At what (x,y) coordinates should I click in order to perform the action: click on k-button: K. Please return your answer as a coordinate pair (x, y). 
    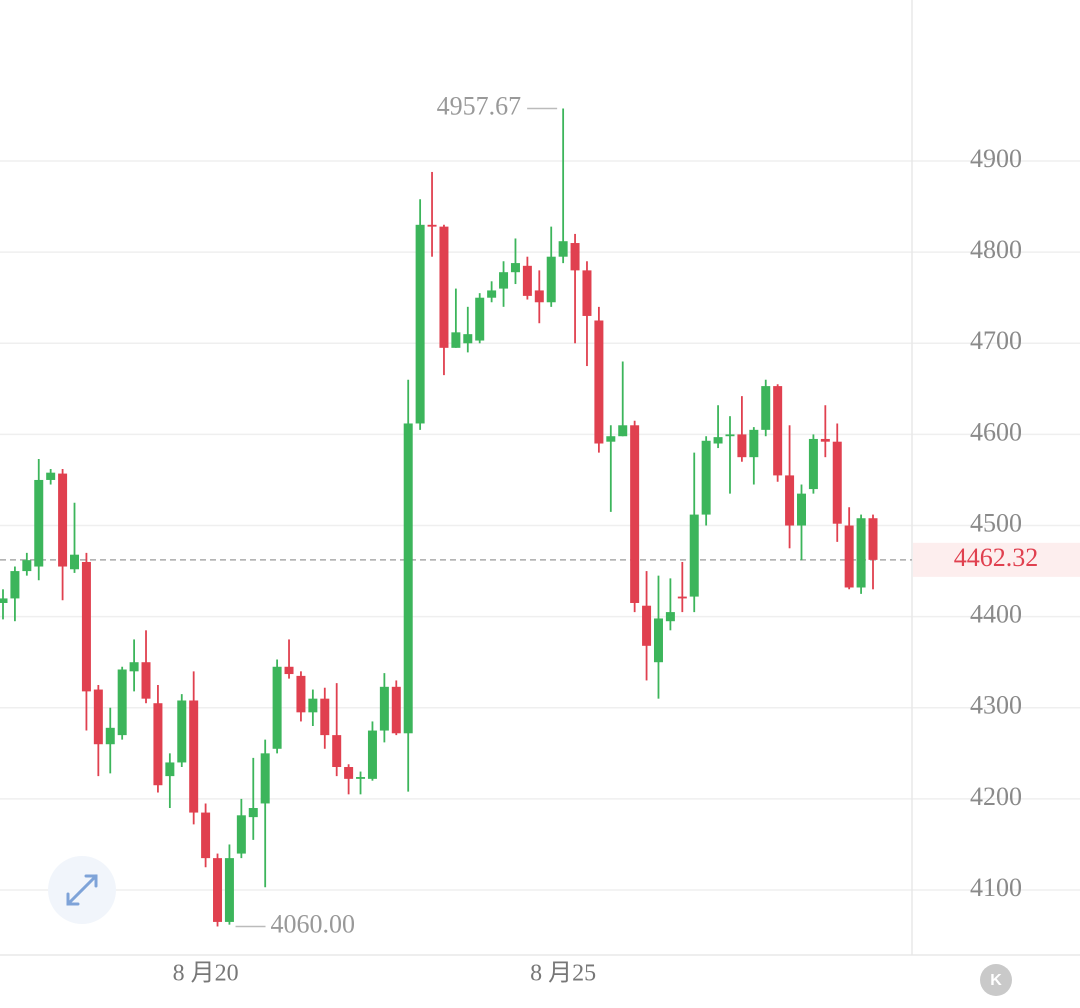
    Looking at the image, I should click on (996, 980).